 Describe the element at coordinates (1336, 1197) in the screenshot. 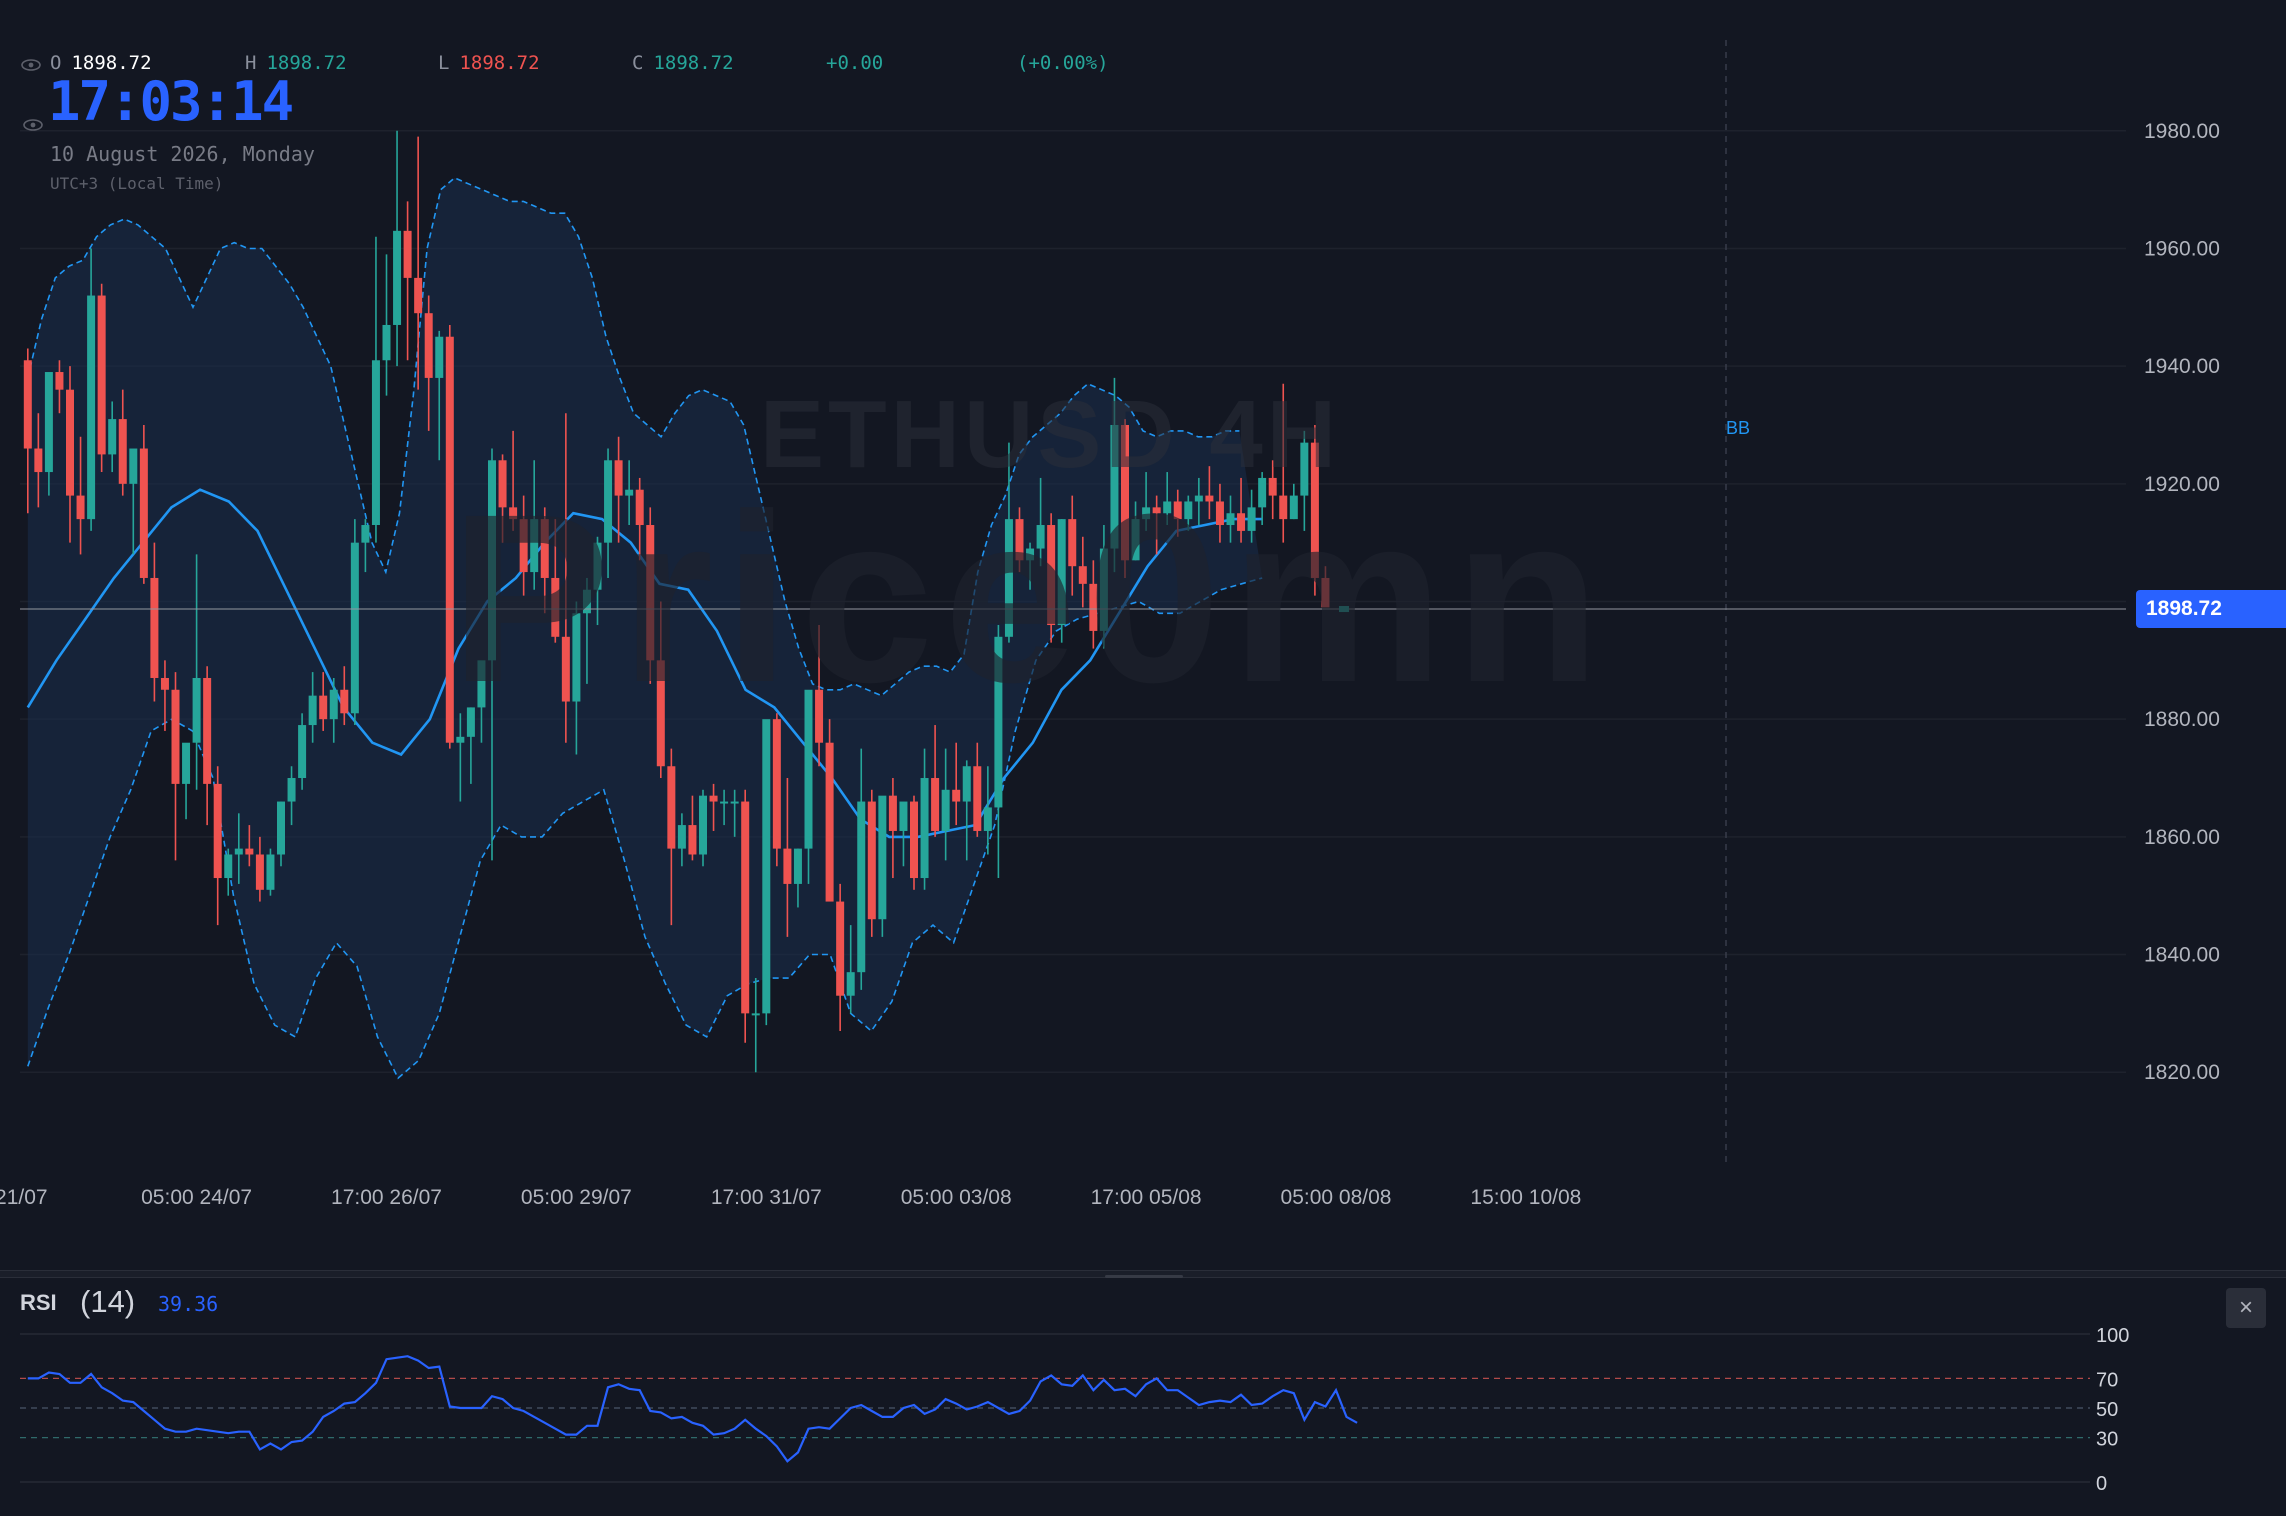

I see `time-tick-label: 05:00 08/08` at that location.